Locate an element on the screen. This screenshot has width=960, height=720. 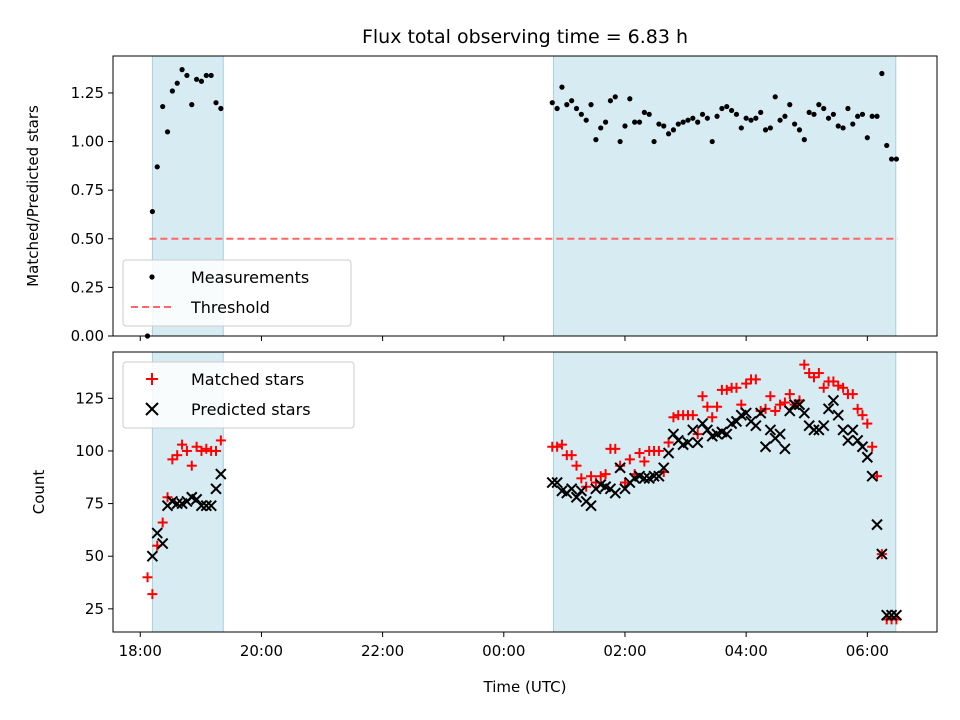
x-tick-label: 20:00 is located at coordinates (261, 651).